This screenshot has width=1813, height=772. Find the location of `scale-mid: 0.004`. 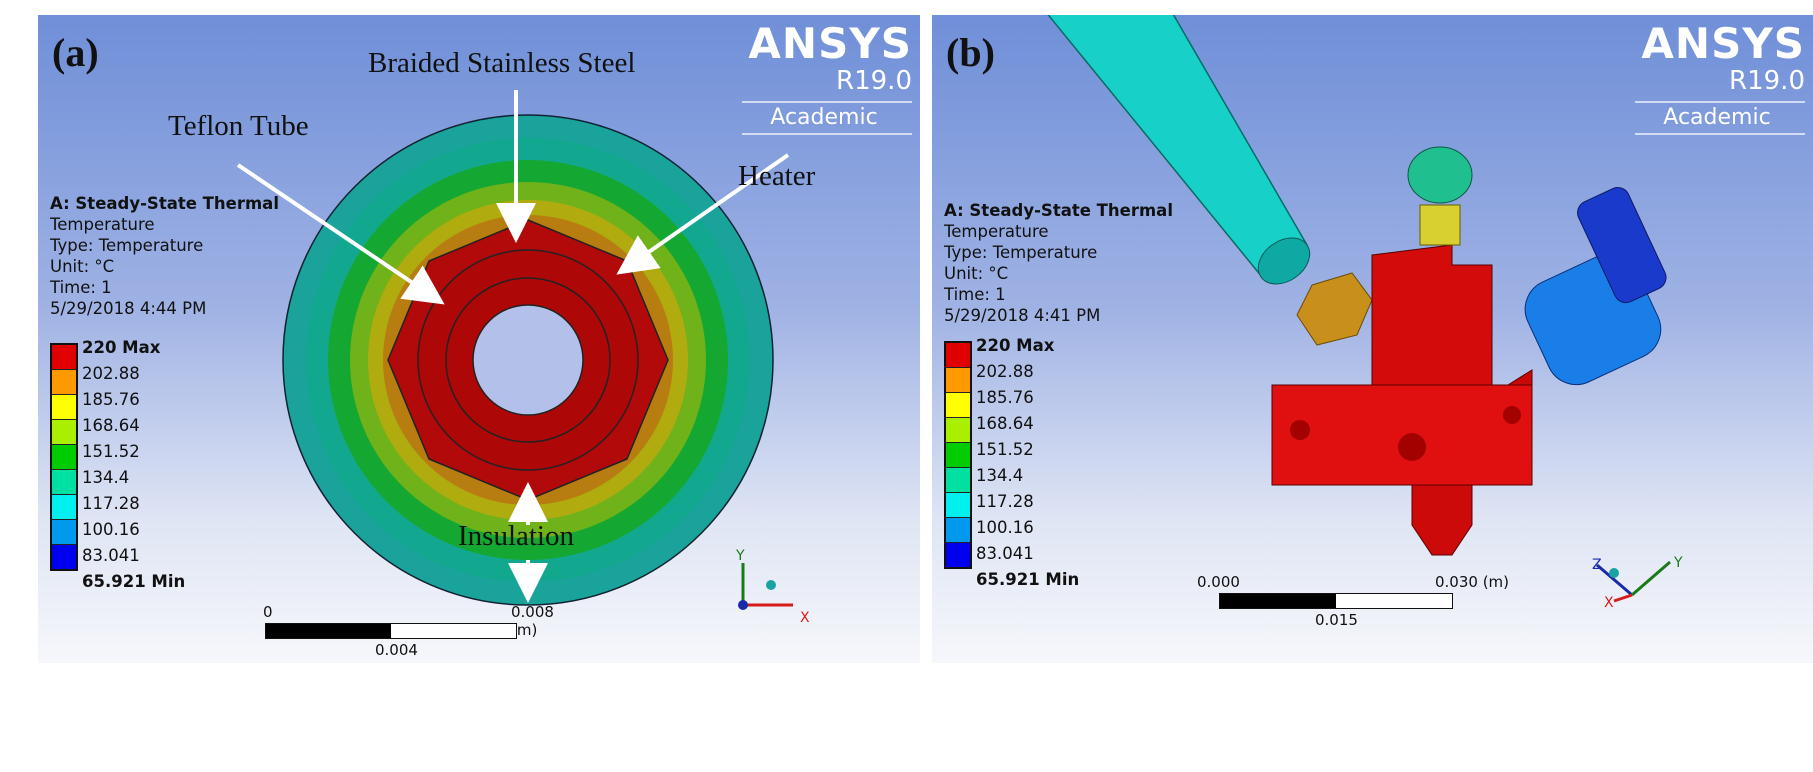

scale-mid: 0.004 is located at coordinates (396, 650).